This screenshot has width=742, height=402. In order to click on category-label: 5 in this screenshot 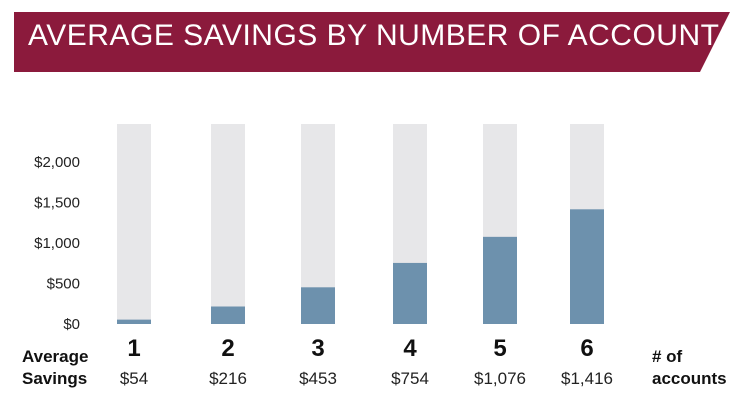, I will do `click(499, 348)`.